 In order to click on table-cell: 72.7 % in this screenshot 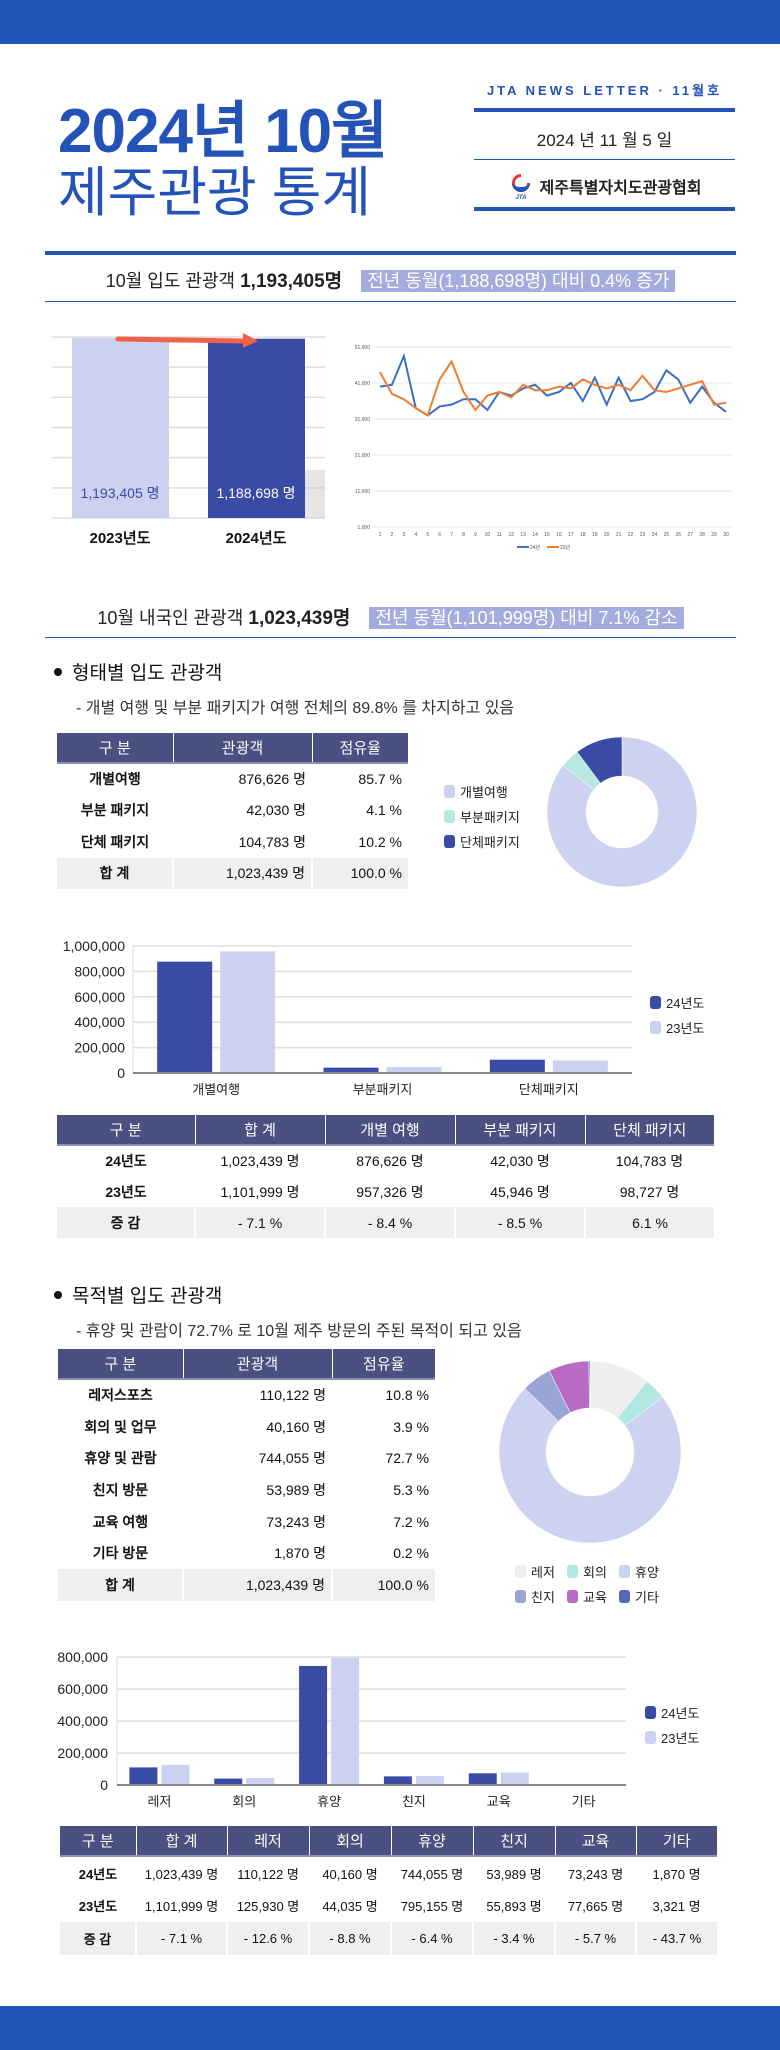, I will do `click(407, 1458)`.